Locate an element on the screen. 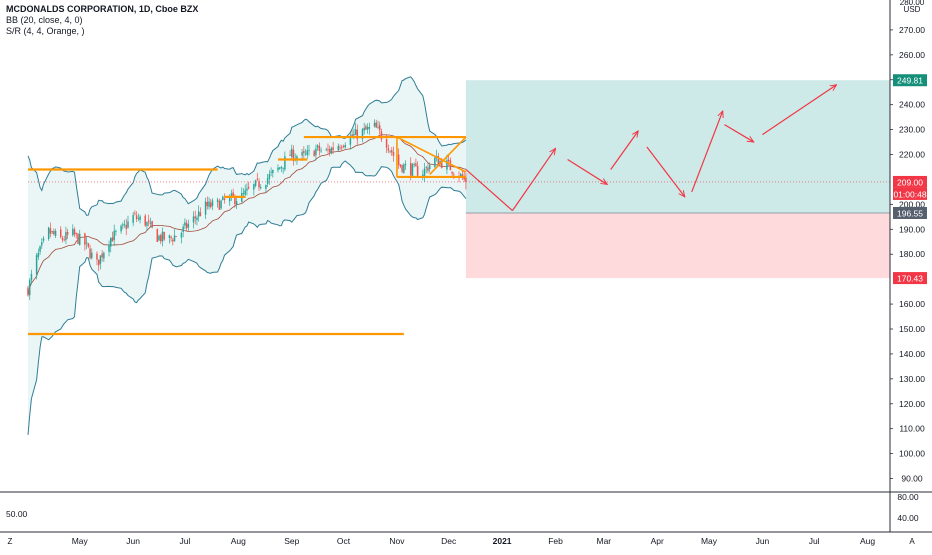 Image resolution: width=932 pixels, height=555 pixels. legend-support-resistance: S/R (4, 4, Orange, ) is located at coordinates (45, 31).